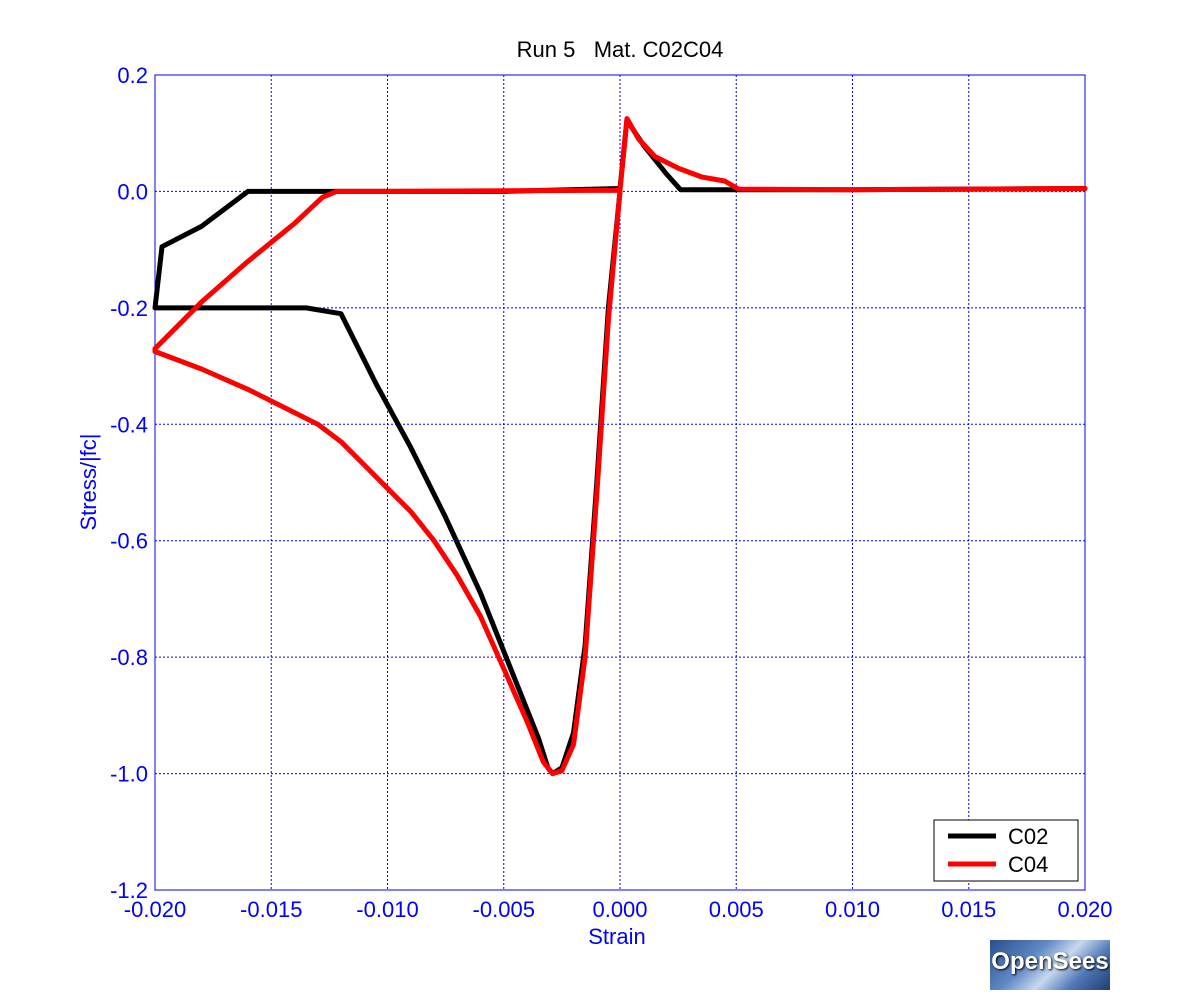 The height and width of the screenshot is (1000, 1200). What do you see at coordinates (129, 774) in the screenshot?
I see `y-tick-label: -1.0` at bounding box center [129, 774].